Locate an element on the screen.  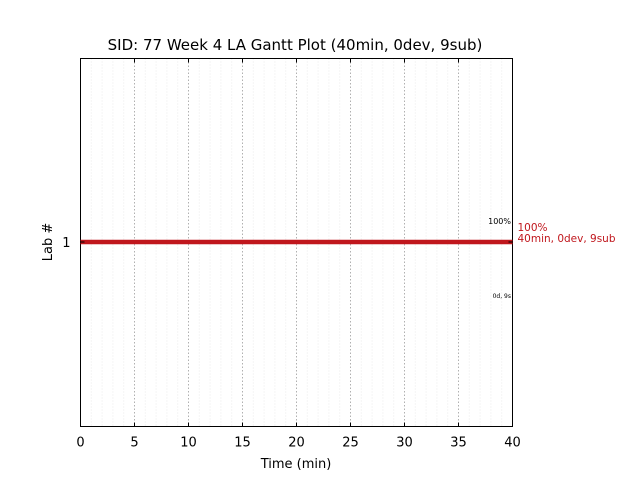
small-percent-annotation: 100% is located at coordinates (499, 221).